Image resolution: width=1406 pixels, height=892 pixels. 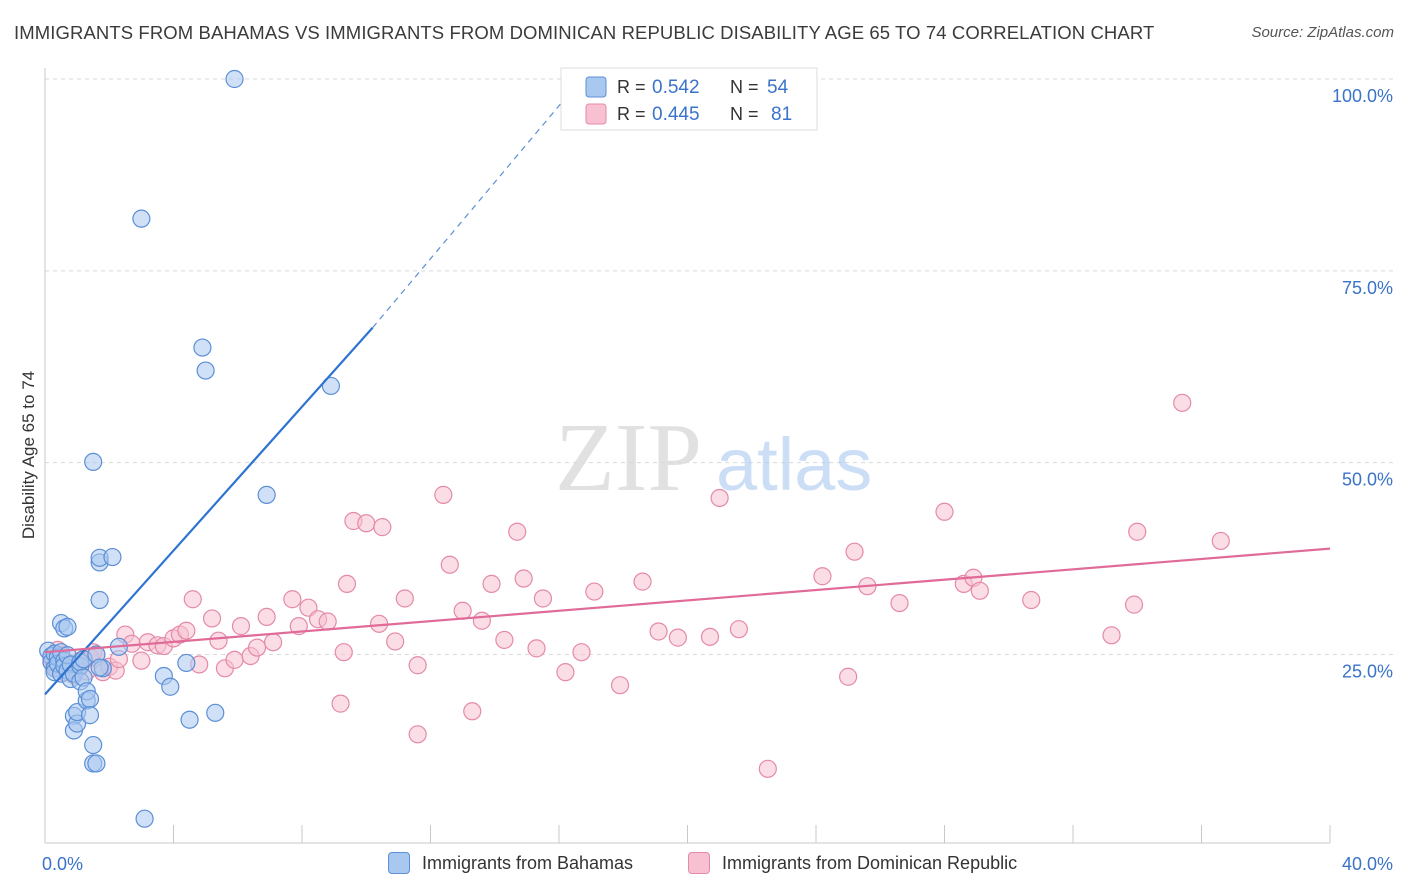 I want to click on legend-label-bahamas: Immigrants from Bahamas, so click(x=528, y=862).